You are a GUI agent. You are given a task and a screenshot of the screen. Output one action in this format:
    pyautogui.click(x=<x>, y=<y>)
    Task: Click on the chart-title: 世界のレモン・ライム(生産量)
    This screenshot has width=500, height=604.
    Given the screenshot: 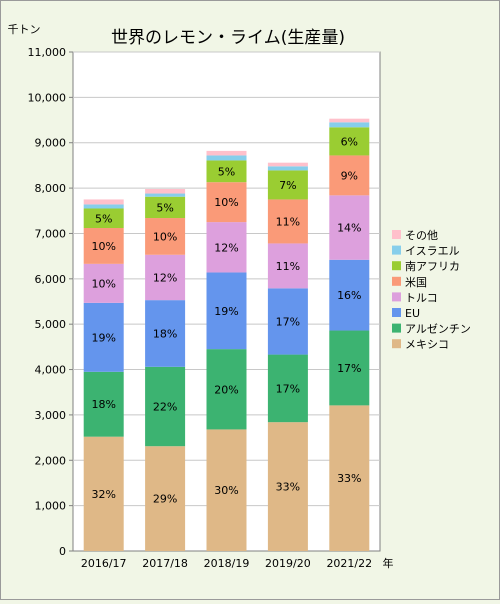 What is the action you would take?
    pyautogui.click(x=228, y=38)
    